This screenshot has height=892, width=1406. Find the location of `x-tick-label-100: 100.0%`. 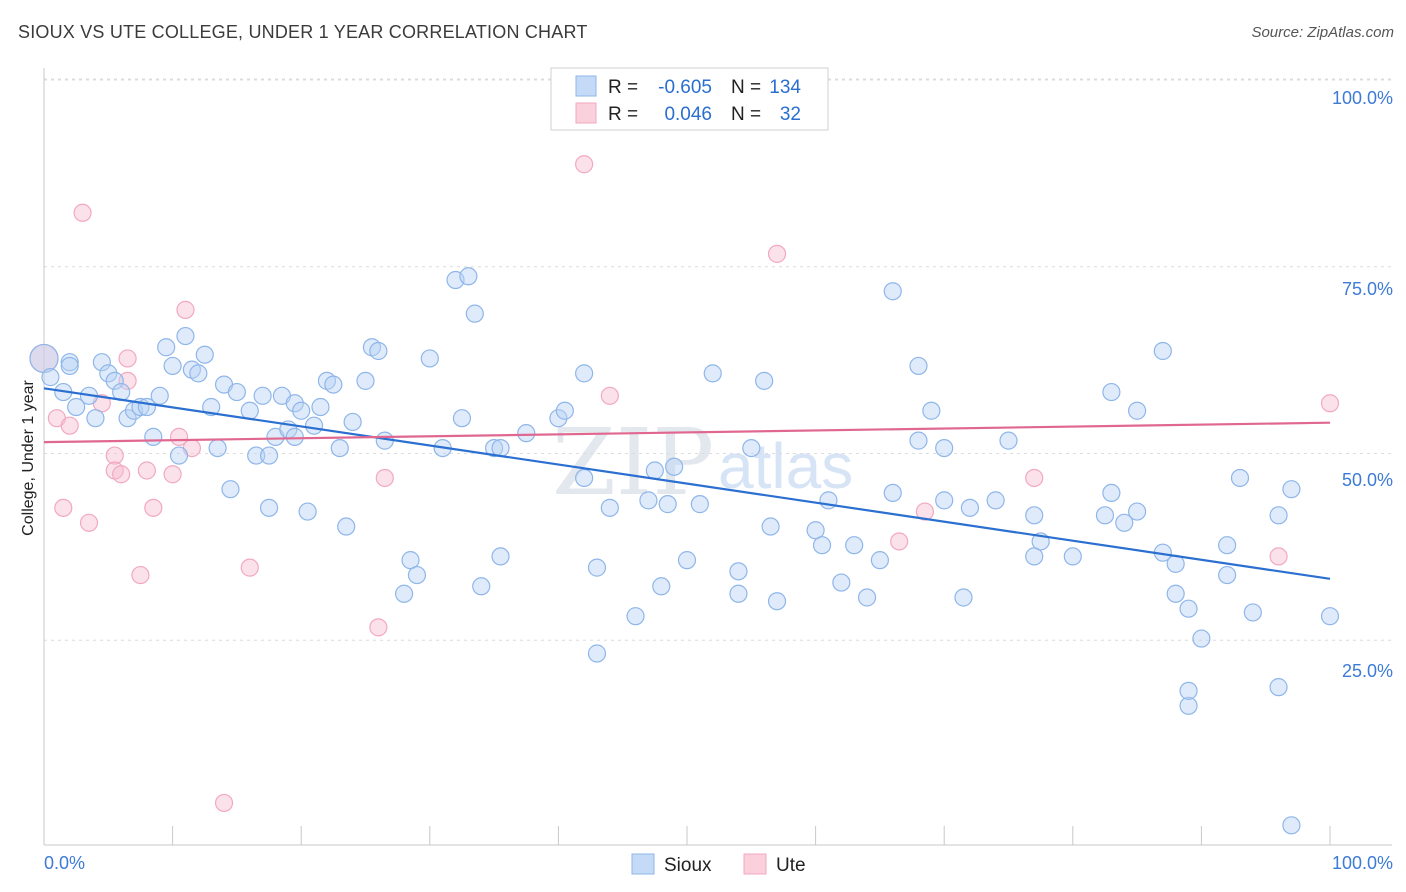

x-tick-label-100: 100.0% is located at coordinates (1362, 863).